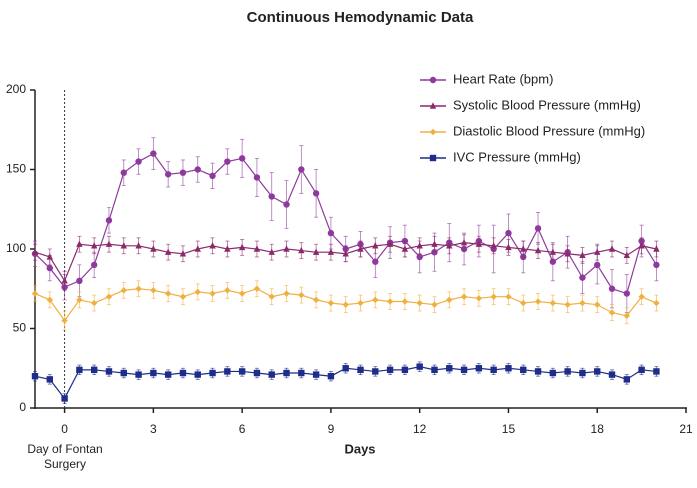  What do you see at coordinates (360, 17) in the screenshot?
I see `chart-title: Continuous Hemodynamic Data` at bounding box center [360, 17].